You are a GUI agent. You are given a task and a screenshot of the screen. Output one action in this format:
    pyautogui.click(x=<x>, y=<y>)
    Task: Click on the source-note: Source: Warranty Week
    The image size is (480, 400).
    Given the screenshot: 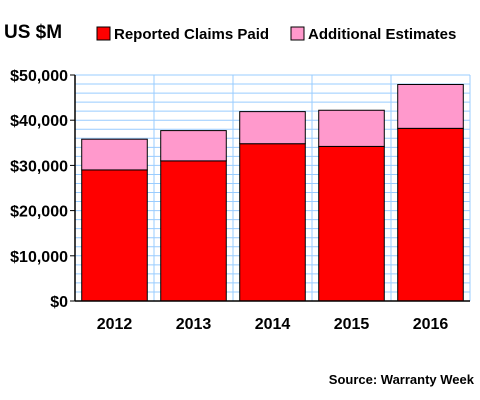 What is the action you would take?
    pyautogui.click(x=402, y=379)
    